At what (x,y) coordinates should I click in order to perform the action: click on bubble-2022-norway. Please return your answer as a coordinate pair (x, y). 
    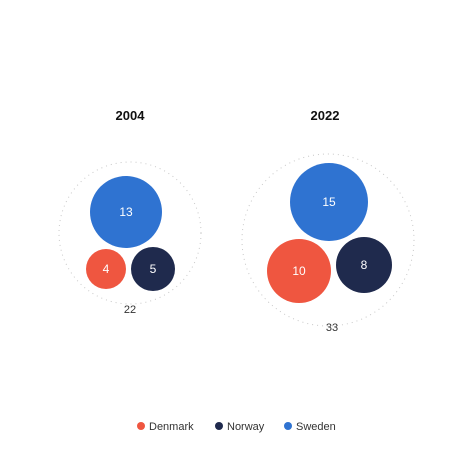
    Looking at the image, I should click on (364, 265).